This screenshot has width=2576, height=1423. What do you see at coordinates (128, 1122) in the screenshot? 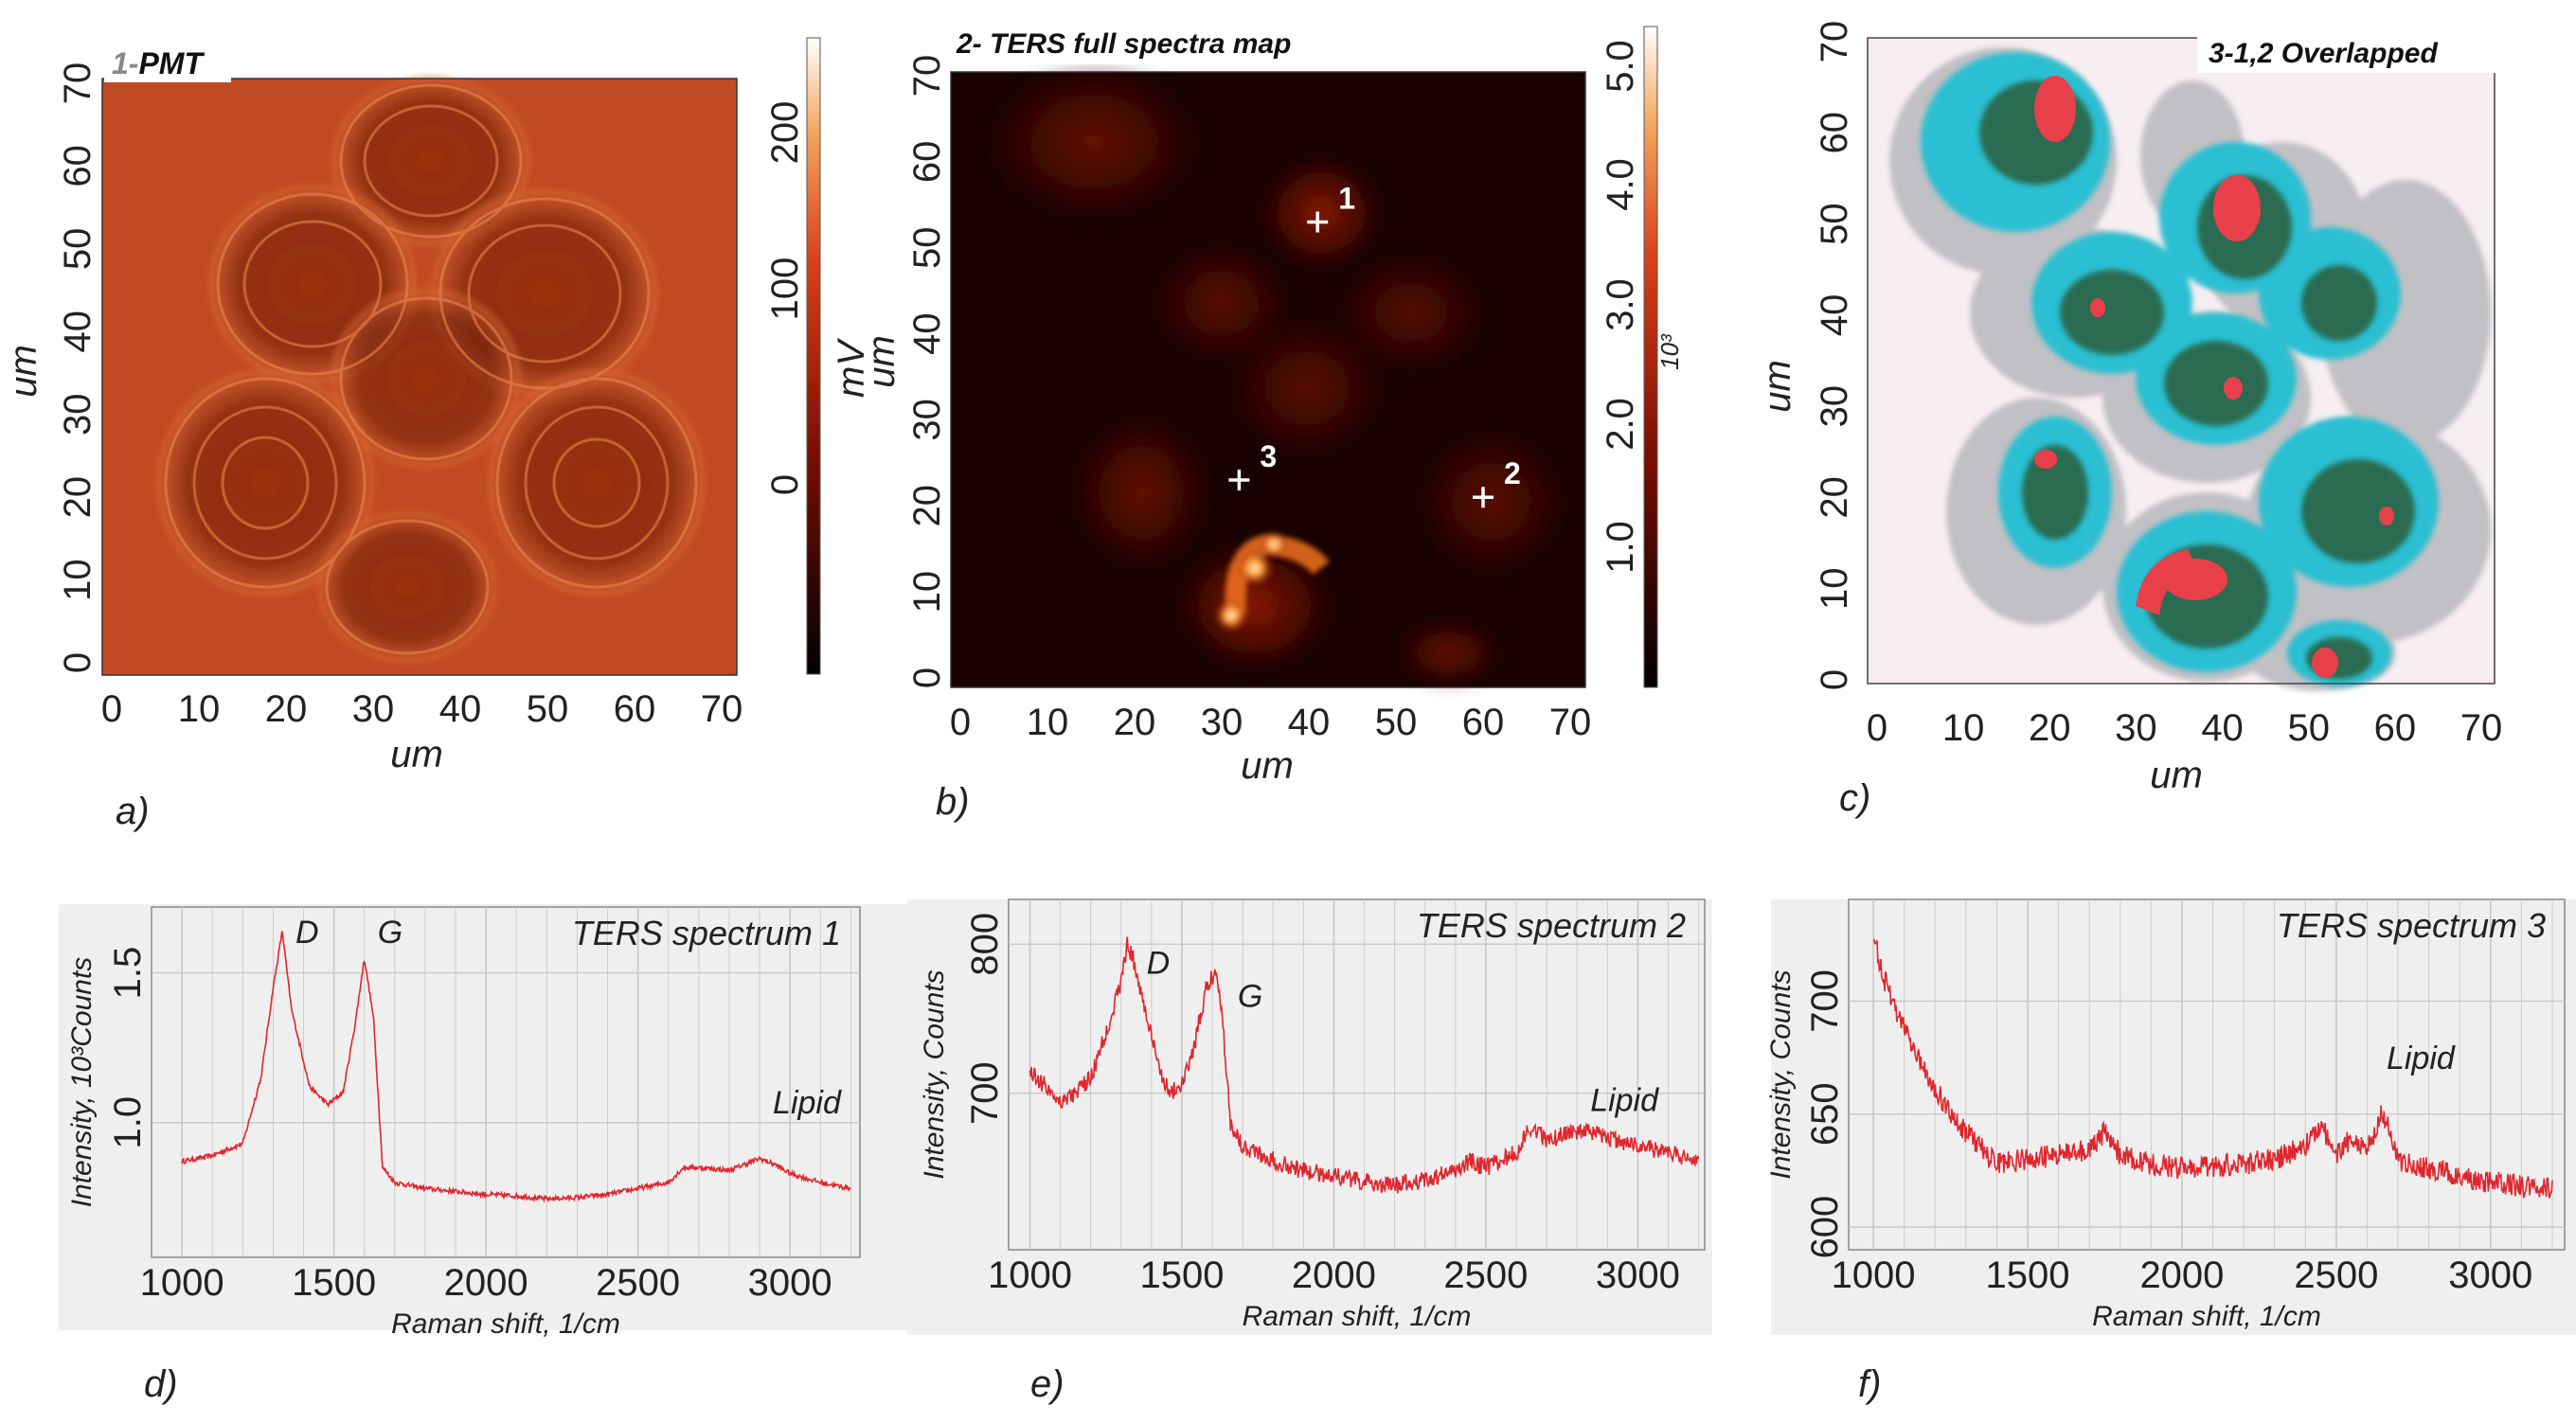
I see `y-tick-label: 1.0` at bounding box center [128, 1122].